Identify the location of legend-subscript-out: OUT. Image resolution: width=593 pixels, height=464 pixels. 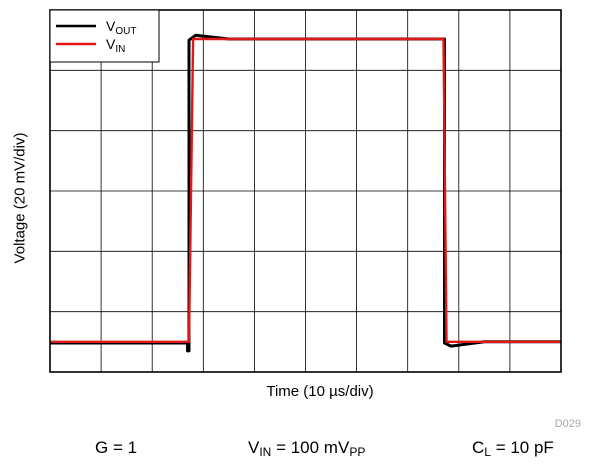
(125, 31).